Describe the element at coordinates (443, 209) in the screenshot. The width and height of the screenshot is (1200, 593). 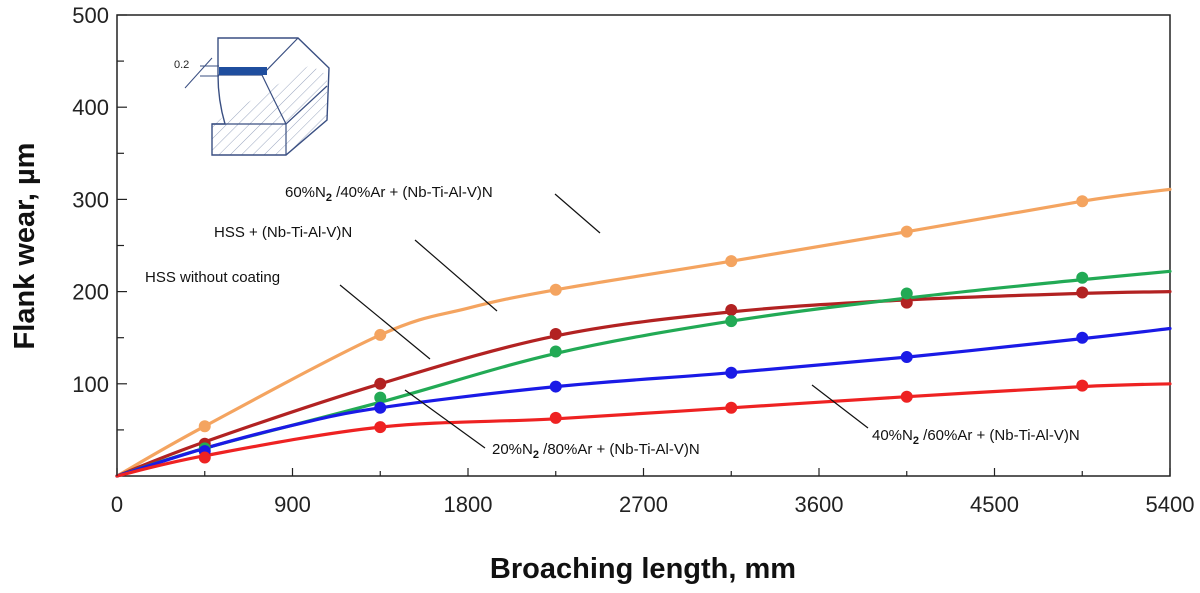
I see `series-label-orange: 60%N2 /40%Ar + (Nb-Ti-Al-V)N` at that location.